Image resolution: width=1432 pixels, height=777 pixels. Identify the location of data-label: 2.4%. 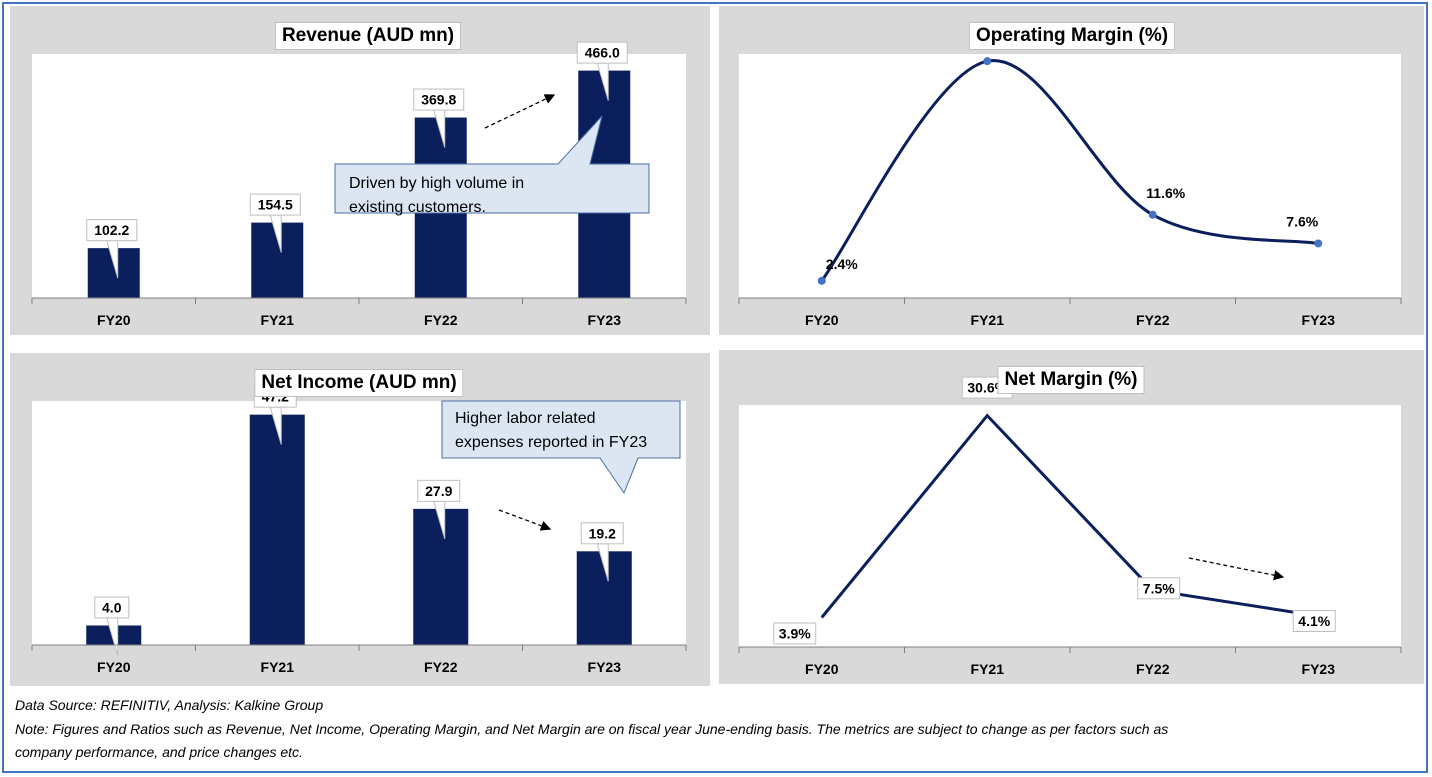
(842, 264).